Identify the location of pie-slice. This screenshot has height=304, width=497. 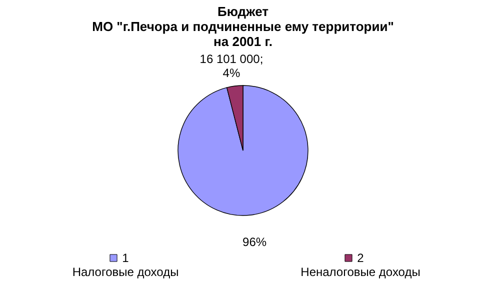
(243, 150).